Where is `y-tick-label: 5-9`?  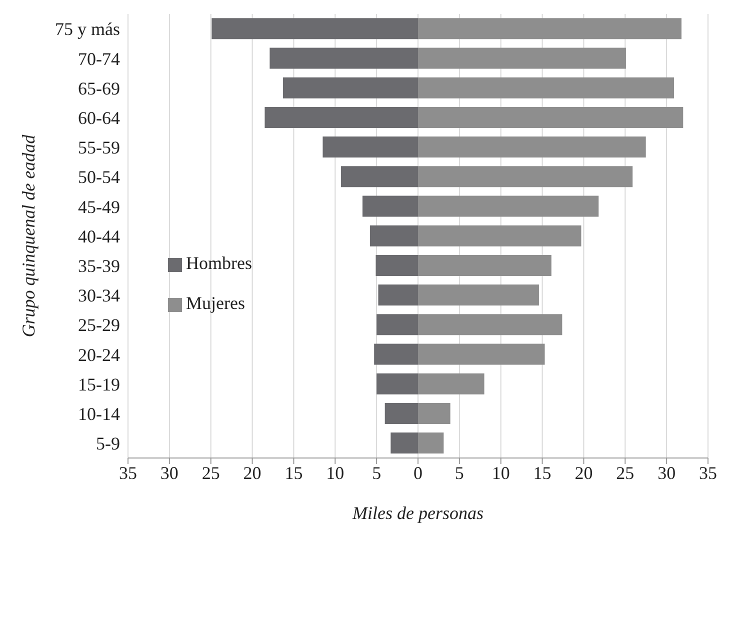 y-tick-label: 5-9 is located at coordinates (108, 444).